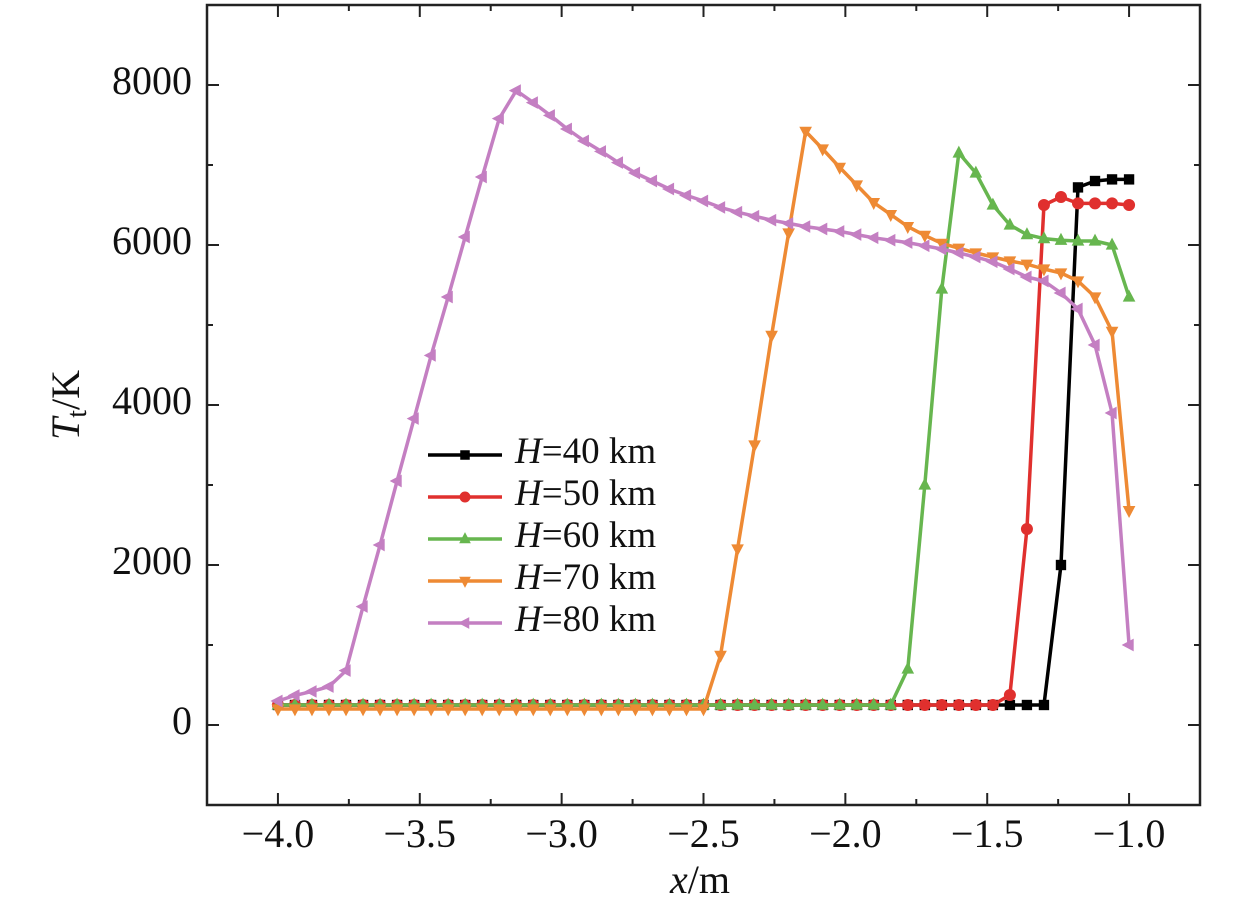 The width and height of the screenshot is (1259, 913). Describe the element at coordinates (68, 405) in the screenshot. I see `y-axis-label: Tt/K` at that location.